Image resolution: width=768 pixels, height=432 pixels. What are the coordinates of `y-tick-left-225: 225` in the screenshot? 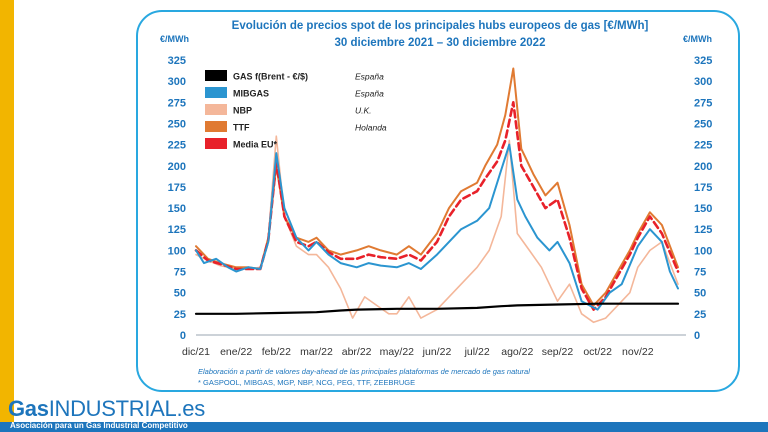 It's located at (177, 146).